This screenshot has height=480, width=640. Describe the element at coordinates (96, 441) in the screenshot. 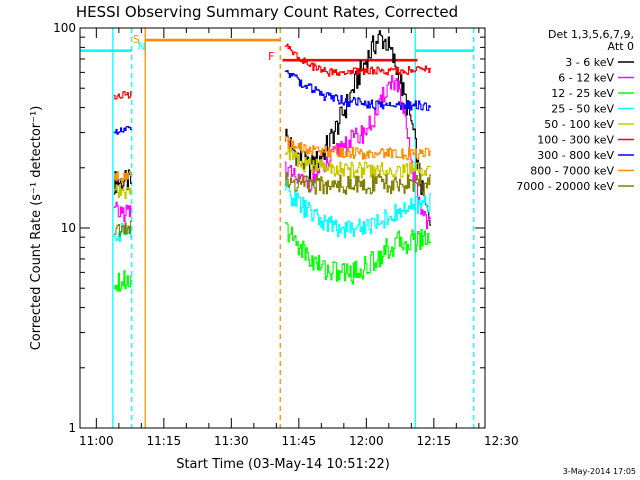

I see `x-tick-label: 11:00` at that location.